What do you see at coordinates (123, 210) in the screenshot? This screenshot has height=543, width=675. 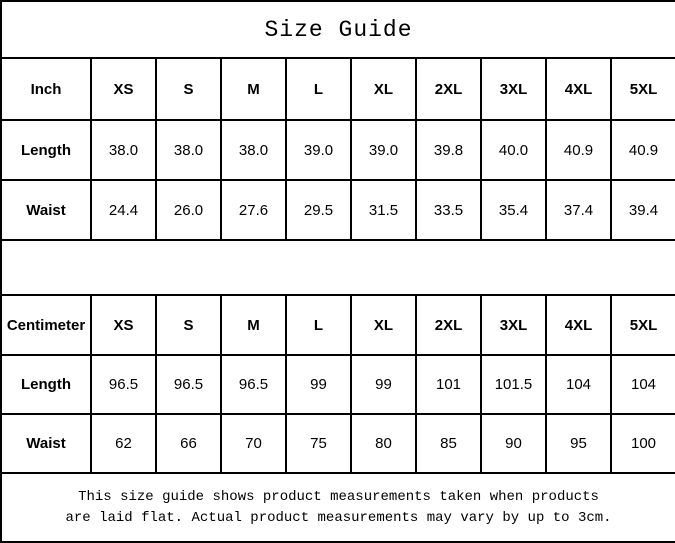 I see `measurement-value: 24.4` at bounding box center [123, 210].